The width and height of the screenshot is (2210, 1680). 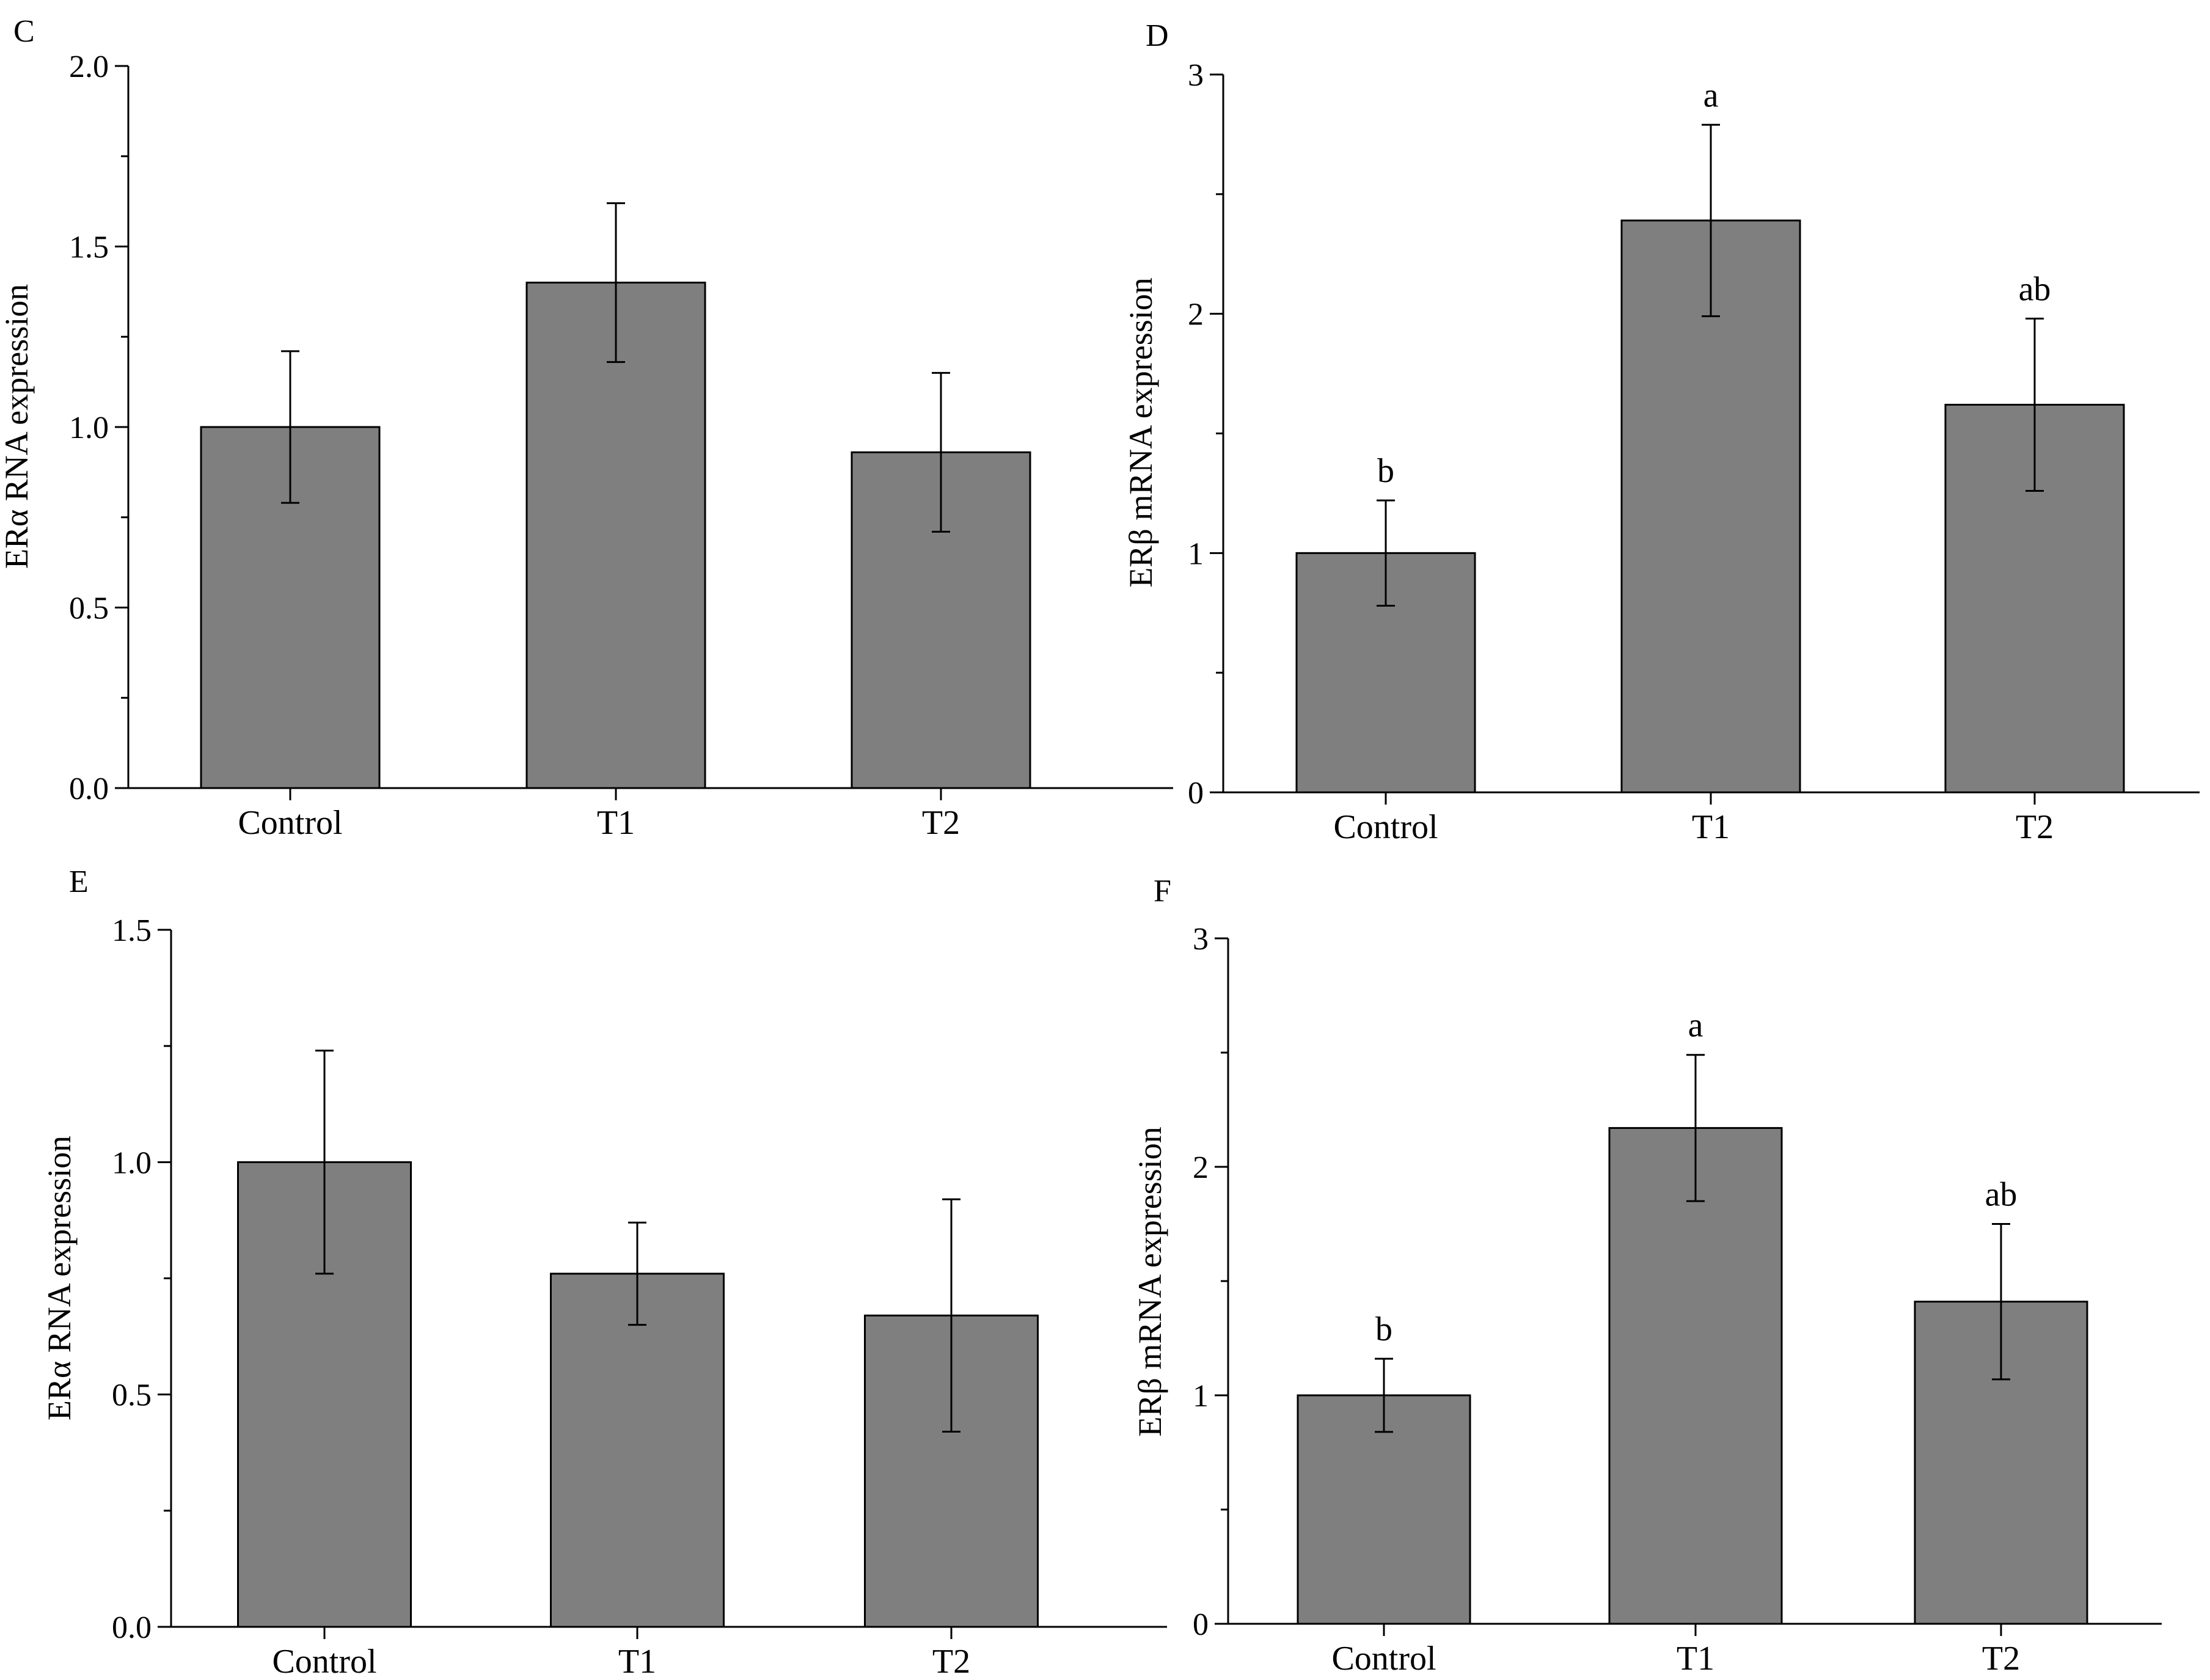 What do you see at coordinates (79, 881) in the screenshot?
I see `panel-label: E` at bounding box center [79, 881].